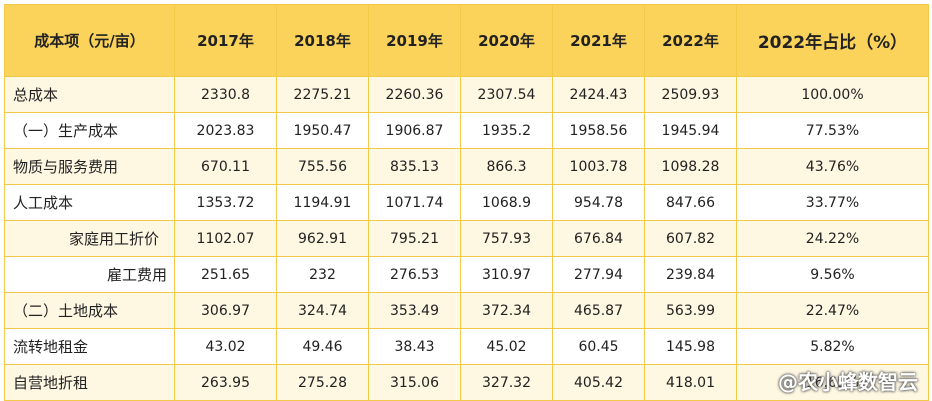 This screenshot has width=932, height=401. Describe the element at coordinates (598, 166) in the screenshot. I see `cell: 1003.78` at that location.